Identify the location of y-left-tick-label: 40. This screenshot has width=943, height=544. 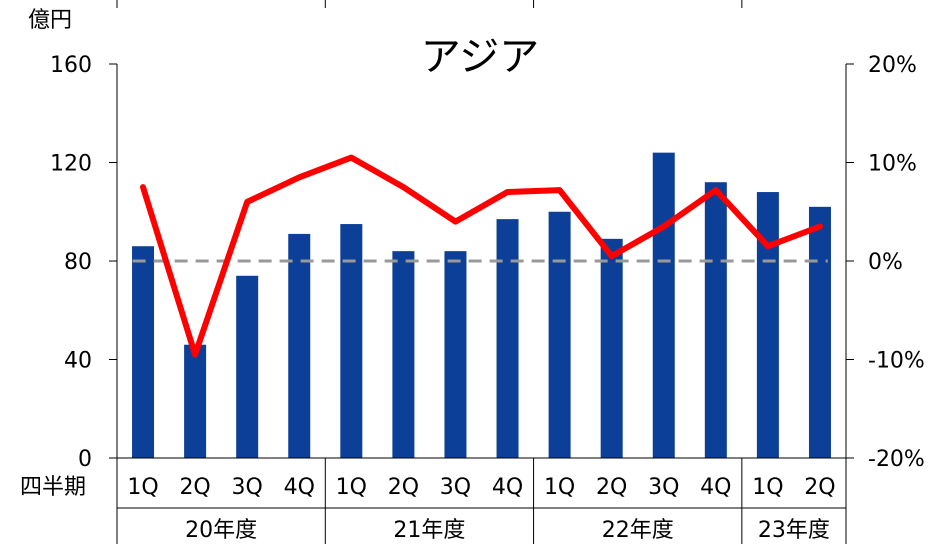
(78, 361).